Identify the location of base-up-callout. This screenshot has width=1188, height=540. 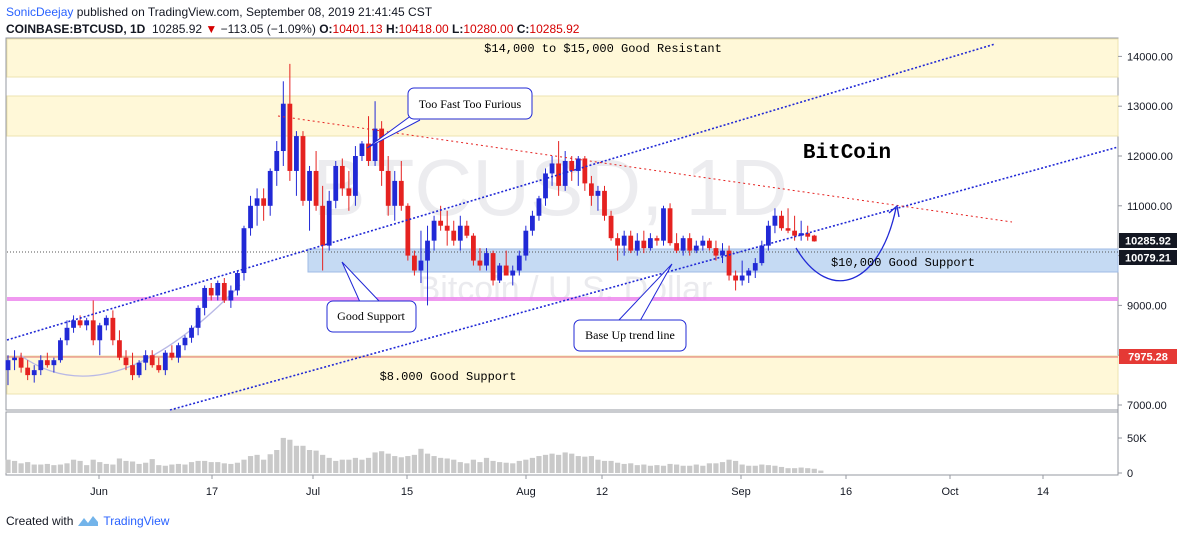
(630, 335).